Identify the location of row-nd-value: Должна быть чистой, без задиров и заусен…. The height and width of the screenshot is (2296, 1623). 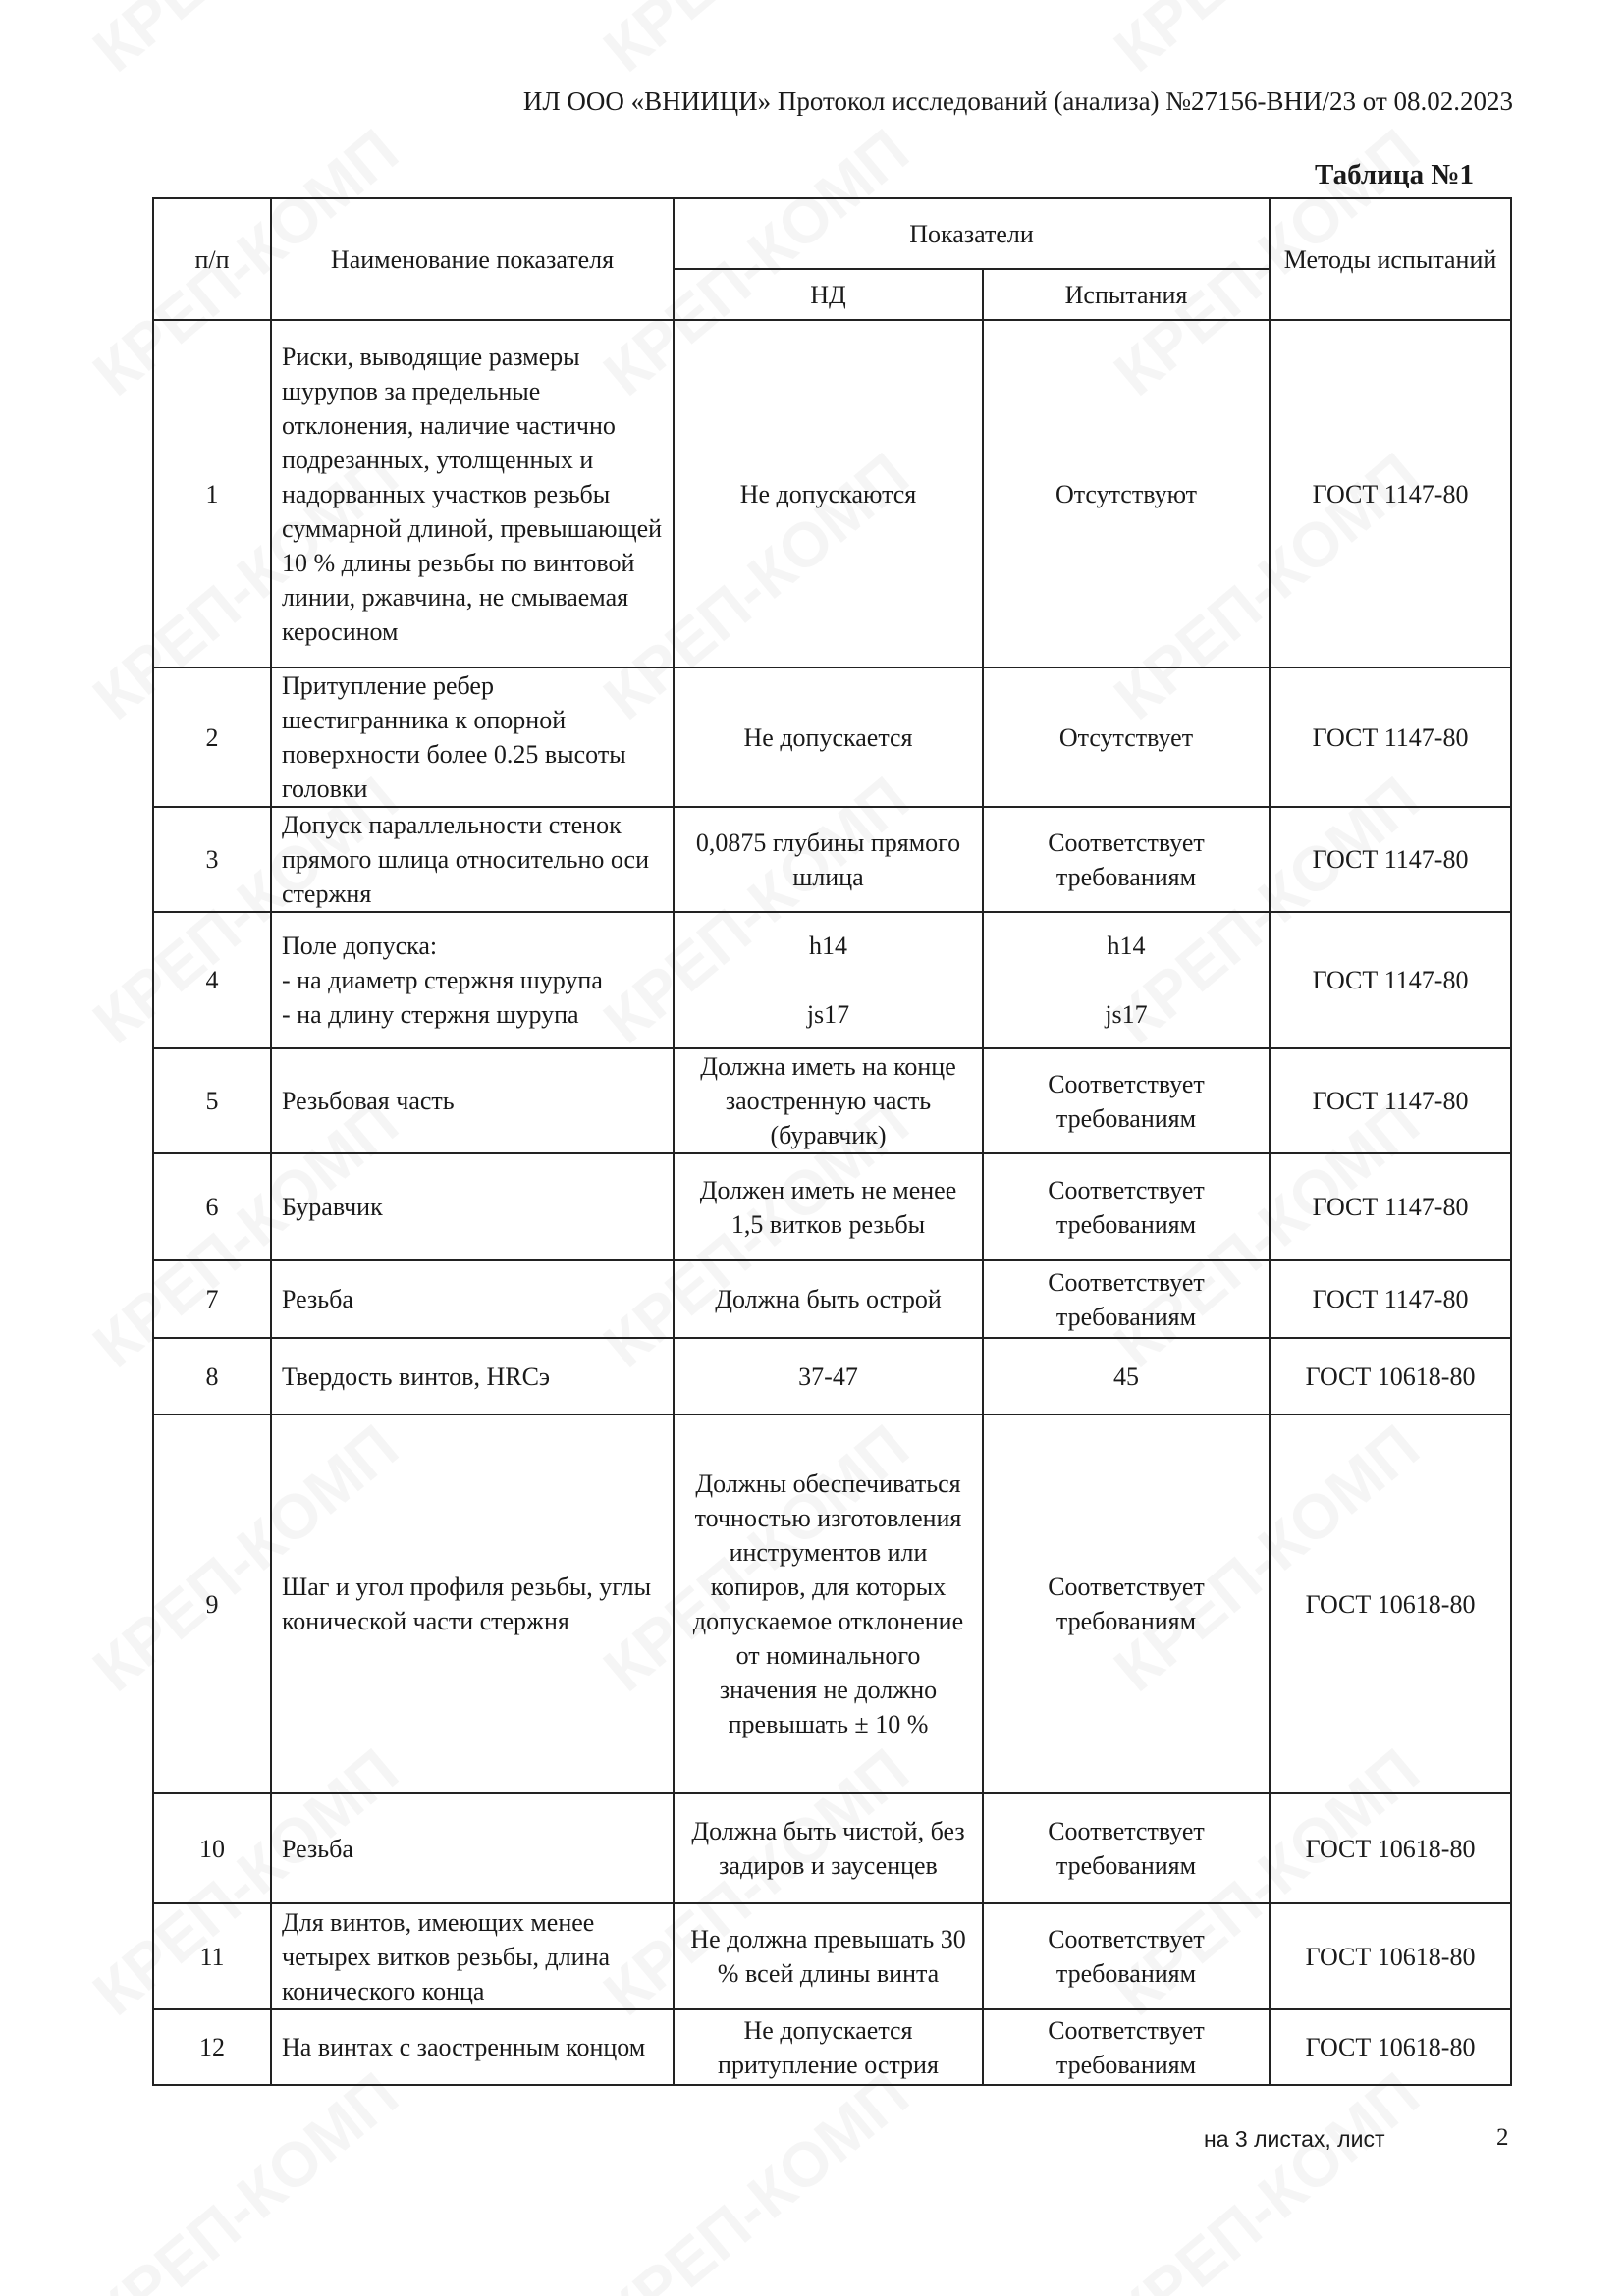
(828, 1848).